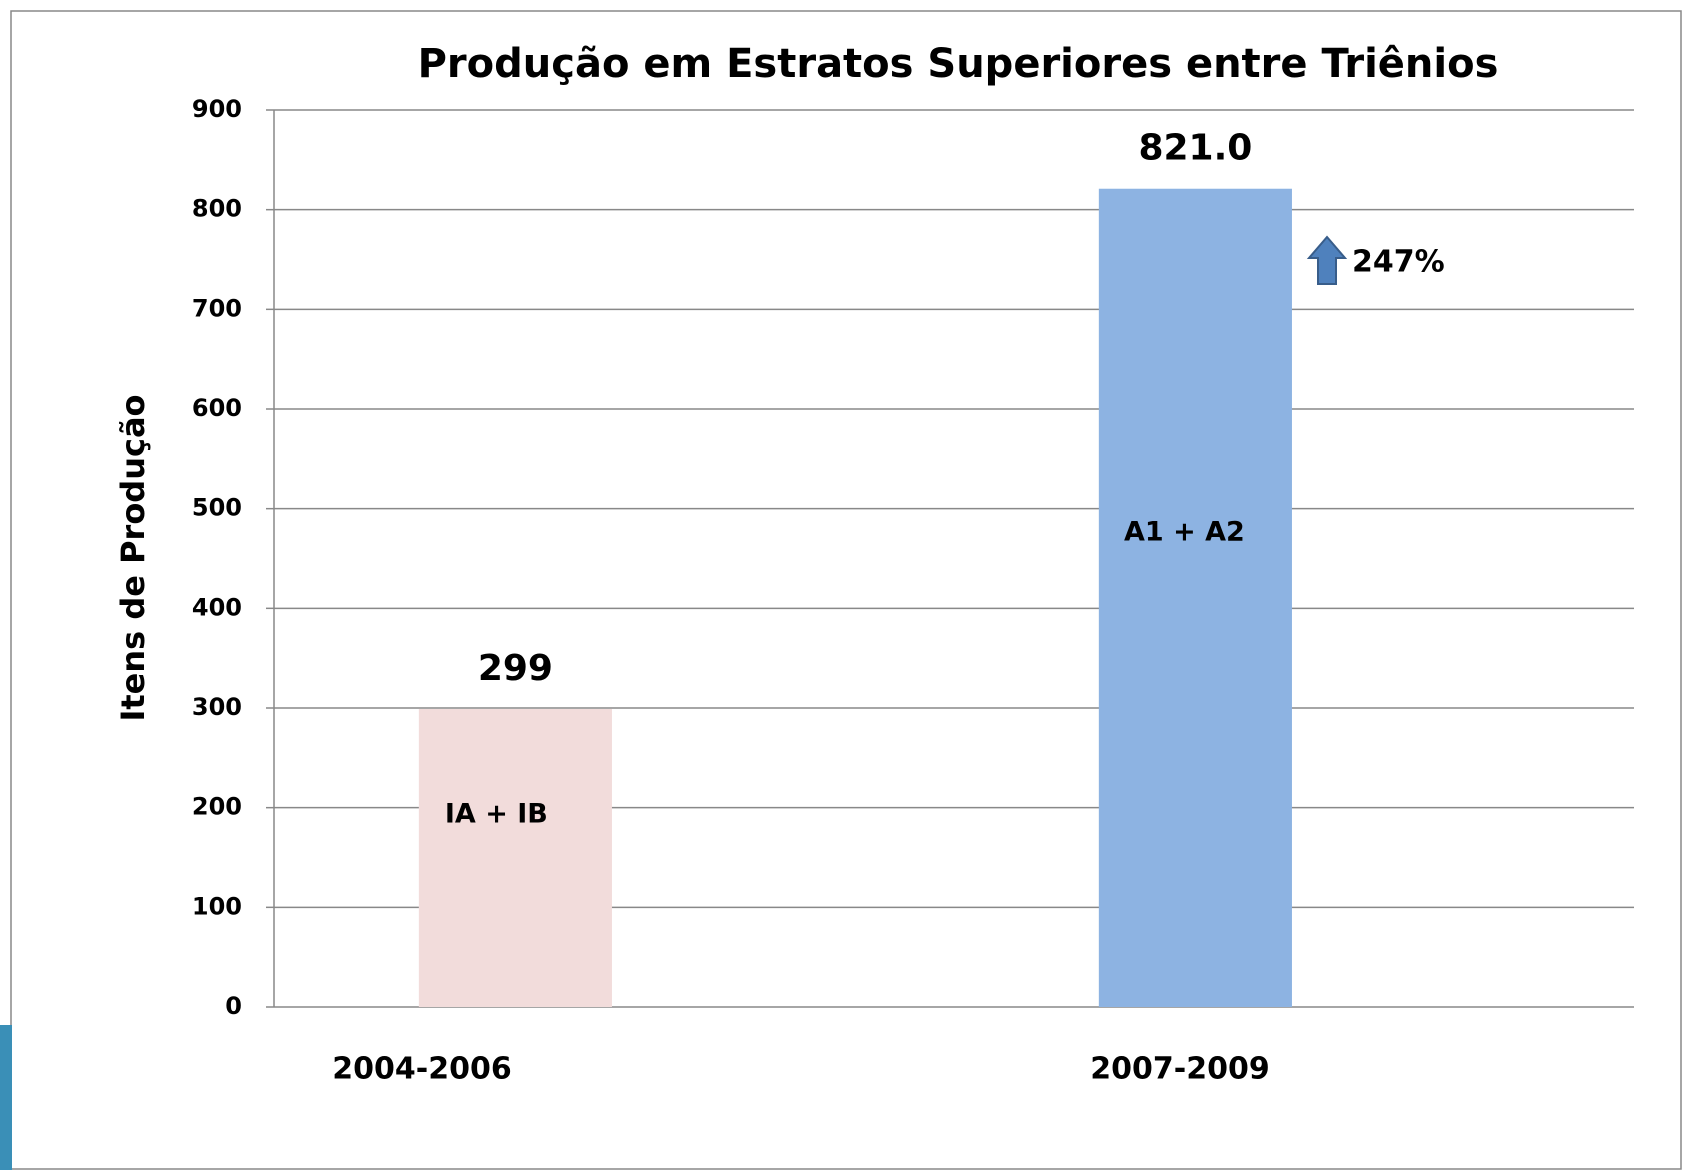  What do you see at coordinates (217, 807) in the screenshot?
I see `y-tick-label: 200` at bounding box center [217, 807].